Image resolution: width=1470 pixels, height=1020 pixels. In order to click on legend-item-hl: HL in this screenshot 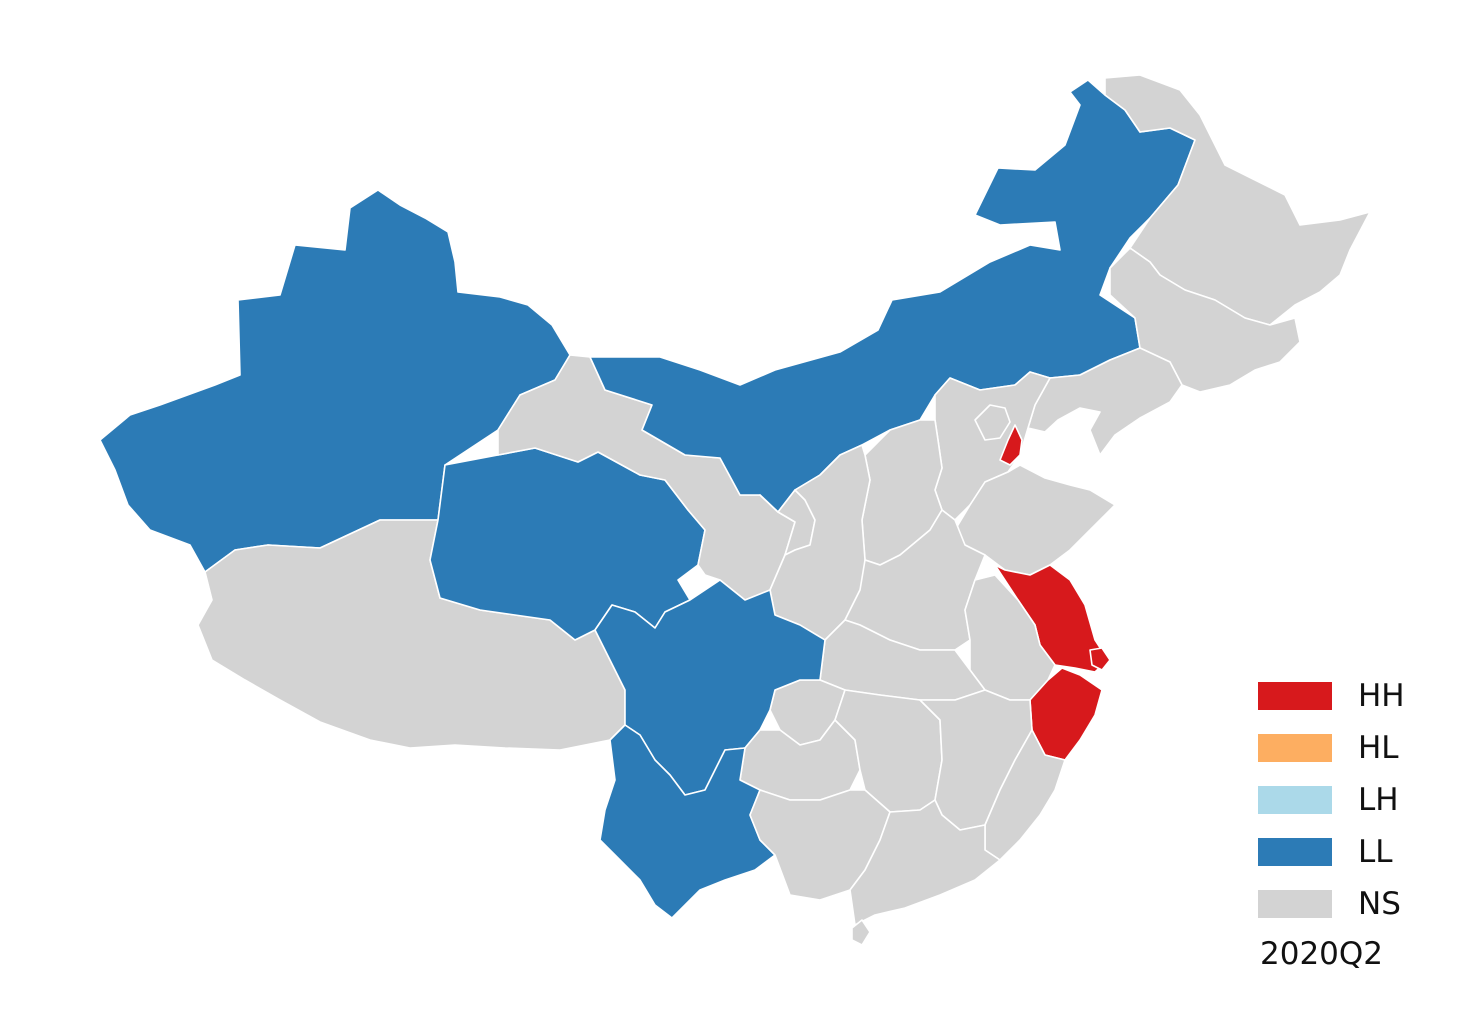, I will do `click(1331, 748)`.